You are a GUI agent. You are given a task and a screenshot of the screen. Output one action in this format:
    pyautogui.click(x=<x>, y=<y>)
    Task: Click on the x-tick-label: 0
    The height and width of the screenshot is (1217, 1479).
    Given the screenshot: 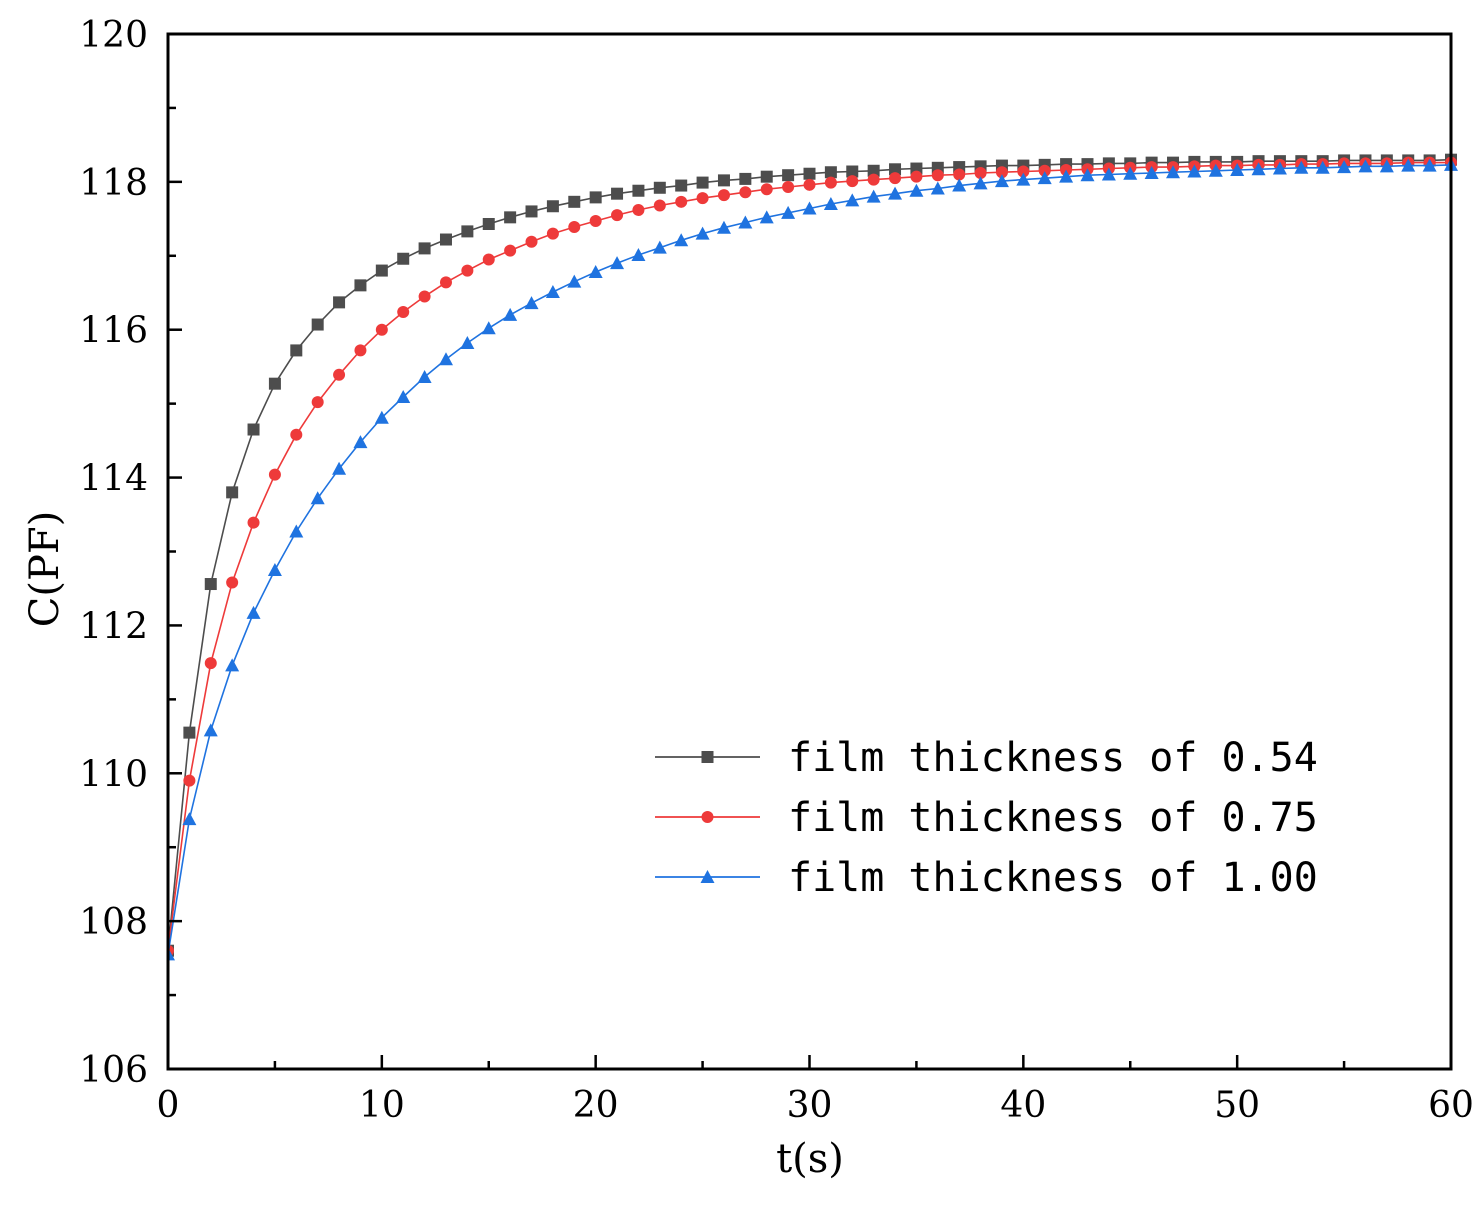 What is the action you would take?
    pyautogui.click(x=168, y=1105)
    